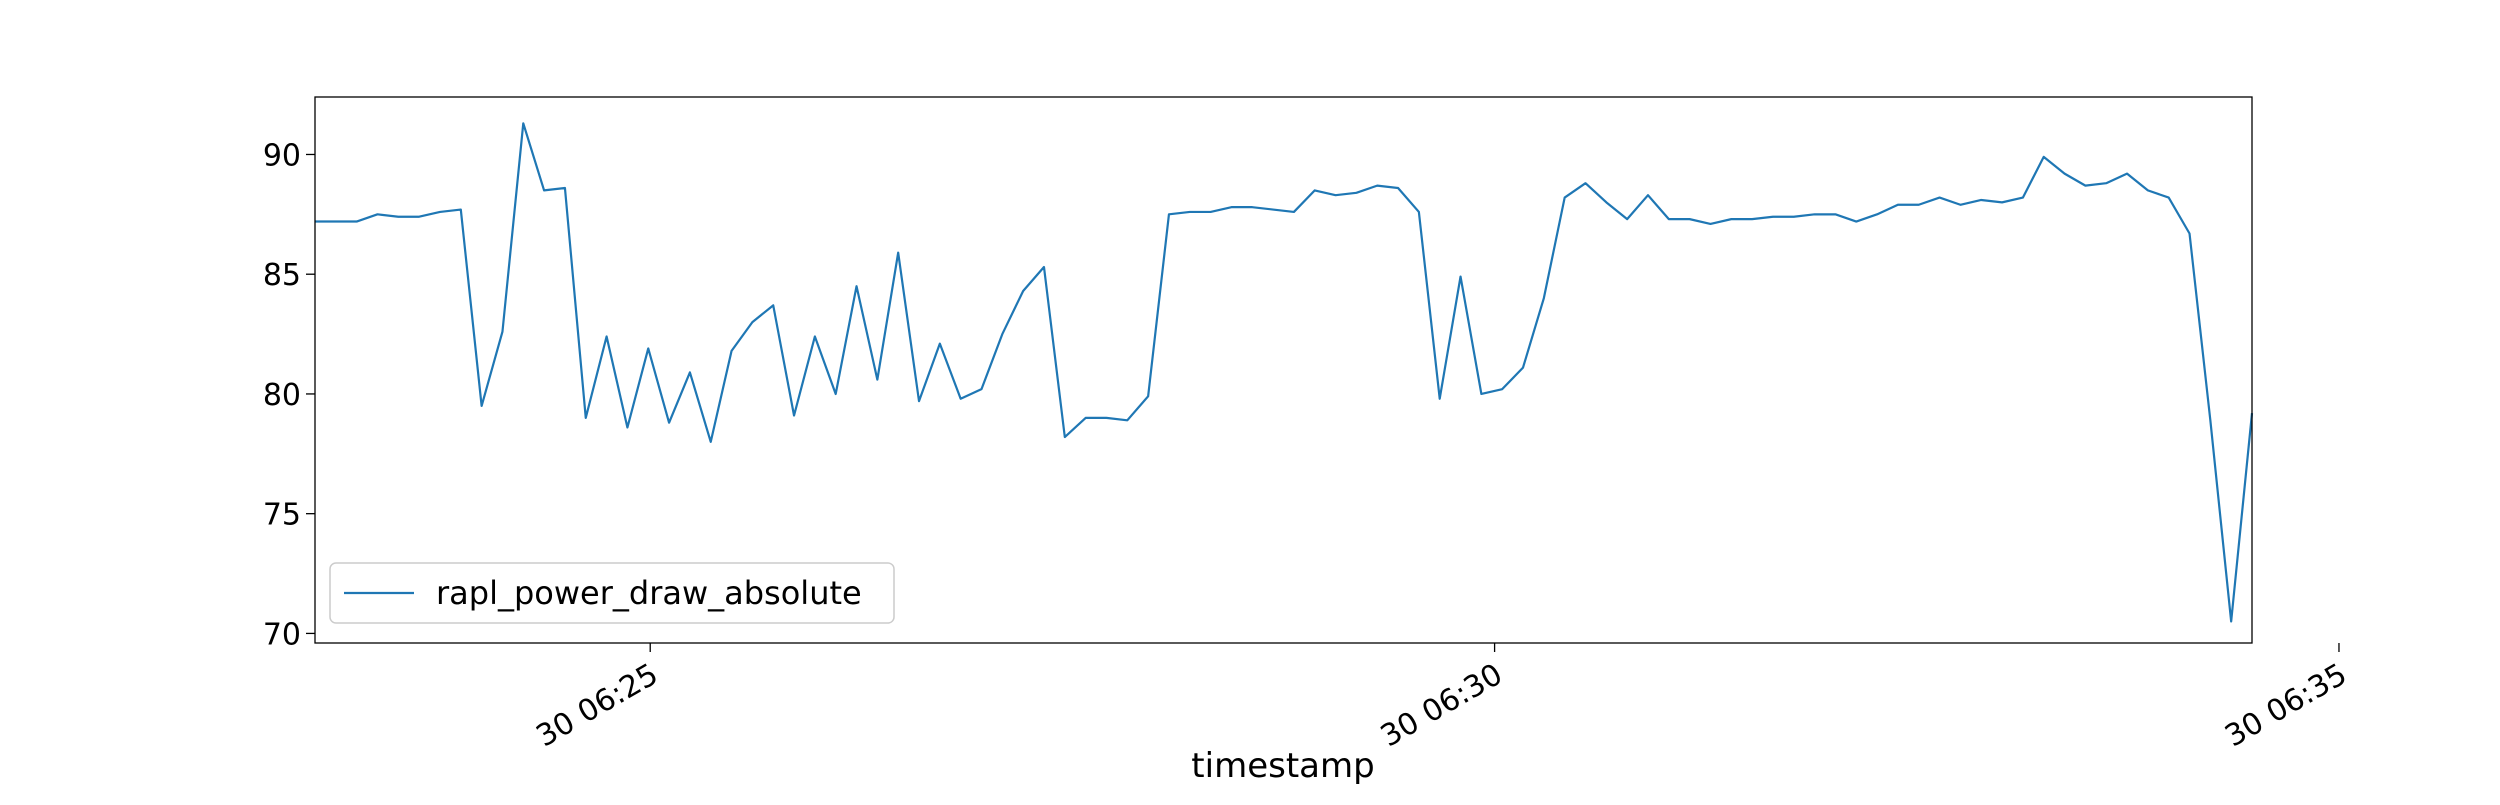 The height and width of the screenshot is (805, 2500). What do you see at coordinates (598, 705) in the screenshot?
I see `x-tick-label: 30 06:25` at bounding box center [598, 705].